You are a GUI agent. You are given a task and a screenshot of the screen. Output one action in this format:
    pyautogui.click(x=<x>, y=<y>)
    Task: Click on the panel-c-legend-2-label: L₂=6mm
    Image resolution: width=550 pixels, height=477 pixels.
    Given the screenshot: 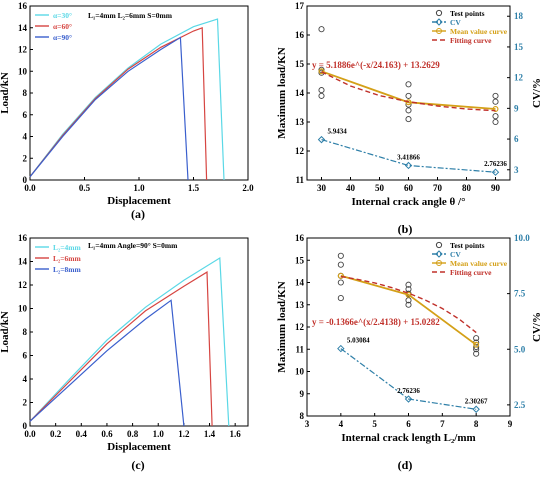 What is the action you would take?
    pyautogui.click(x=67, y=258)
    